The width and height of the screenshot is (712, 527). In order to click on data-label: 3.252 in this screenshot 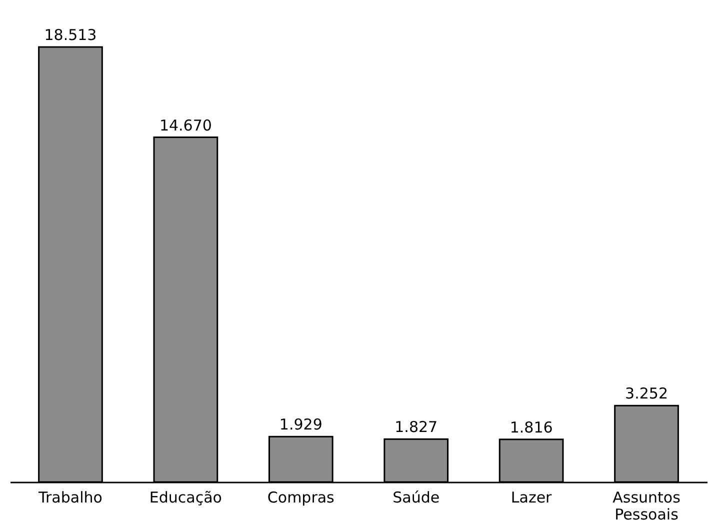, I will do `click(646, 393)`.